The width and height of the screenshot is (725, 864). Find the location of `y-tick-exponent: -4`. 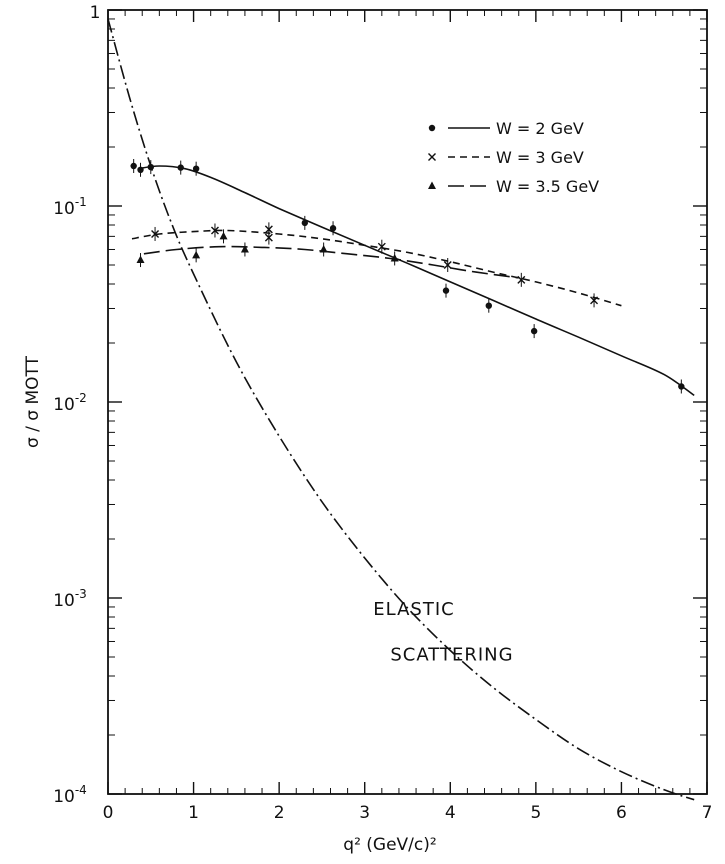

y-tick-exponent: -4 is located at coordinates (81, 790).